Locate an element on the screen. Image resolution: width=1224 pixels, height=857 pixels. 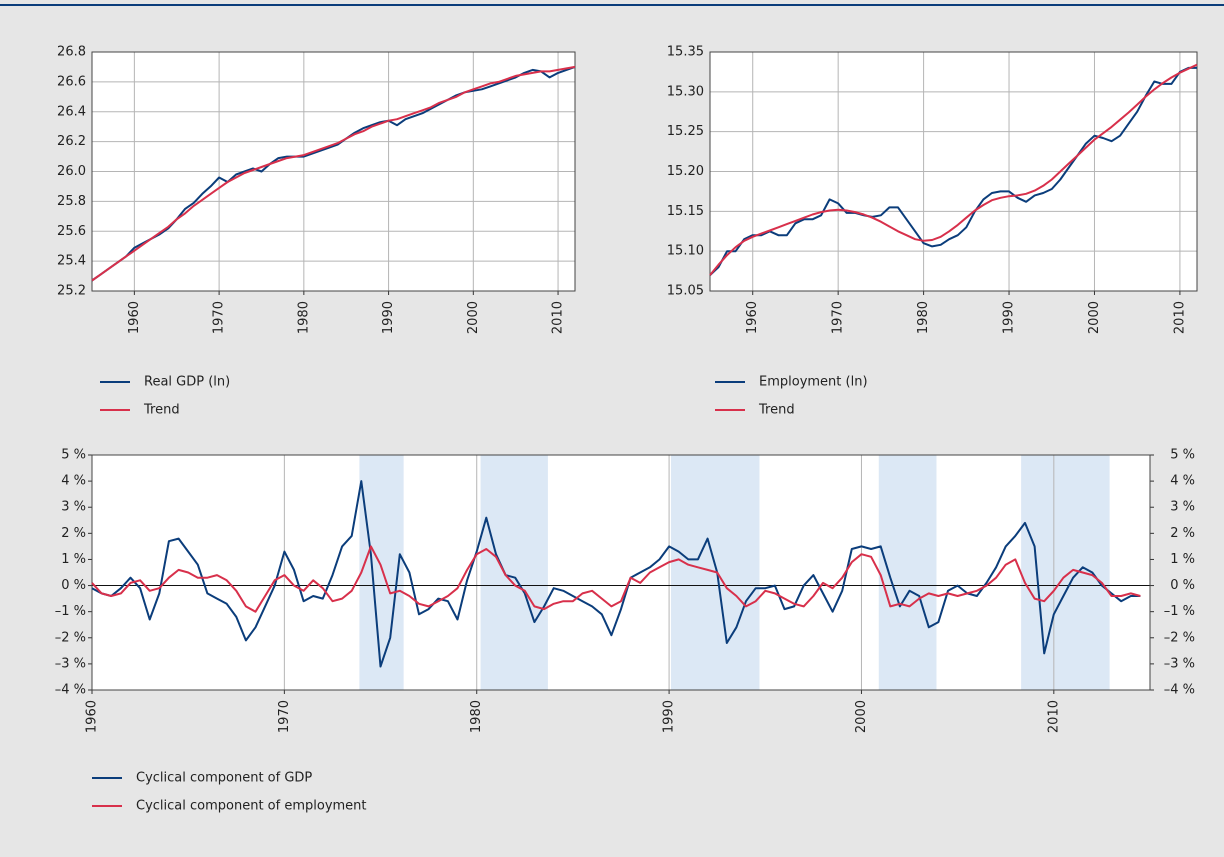
y2-tick-label: 3 % is located at coordinates (1182, 507).